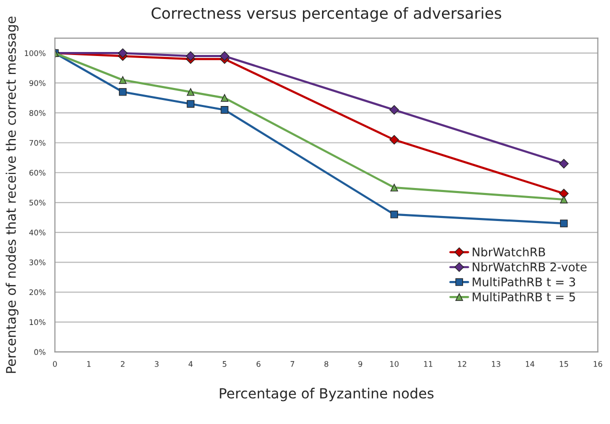 The width and height of the screenshot is (610, 424). Describe the element at coordinates (524, 281) in the screenshot. I see `legend-label: MultiPathRB t = 3` at that location.